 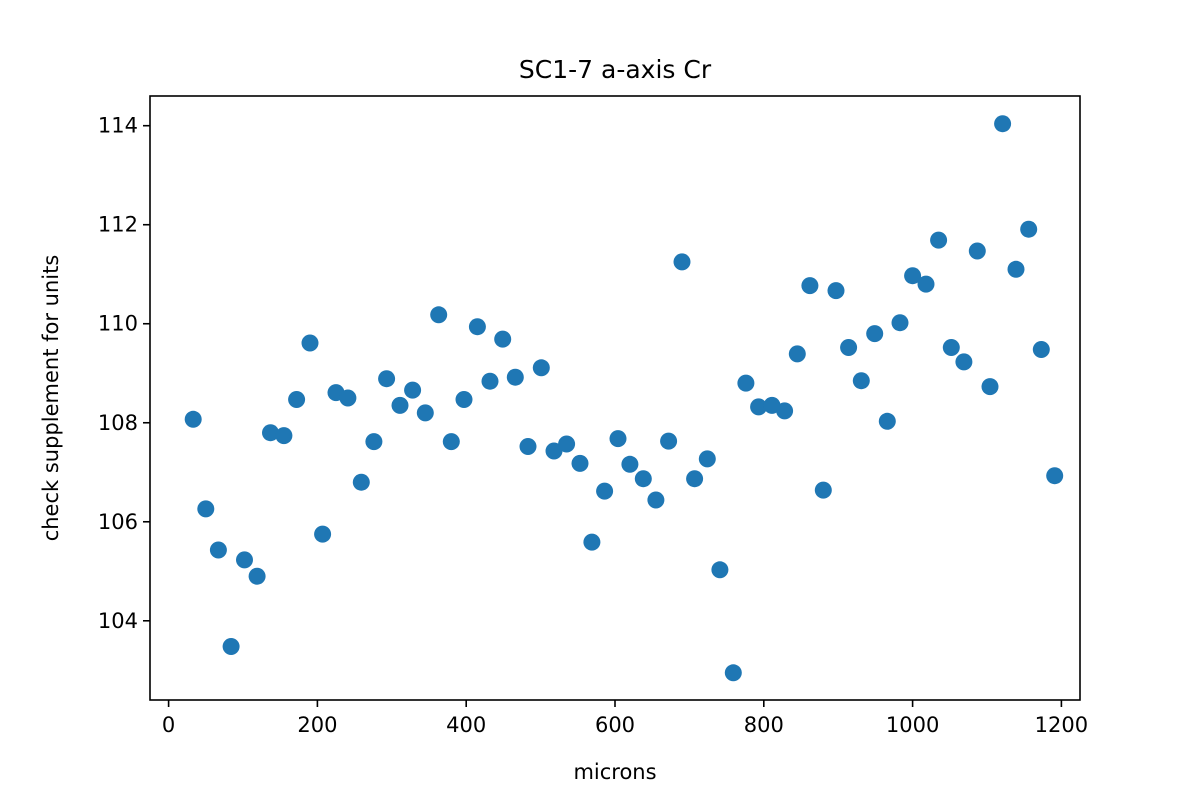 What do you see at coordinates (764, 725) in the screenshot?
I see `x-tick-label: 800` at bounding box center [764, 725].